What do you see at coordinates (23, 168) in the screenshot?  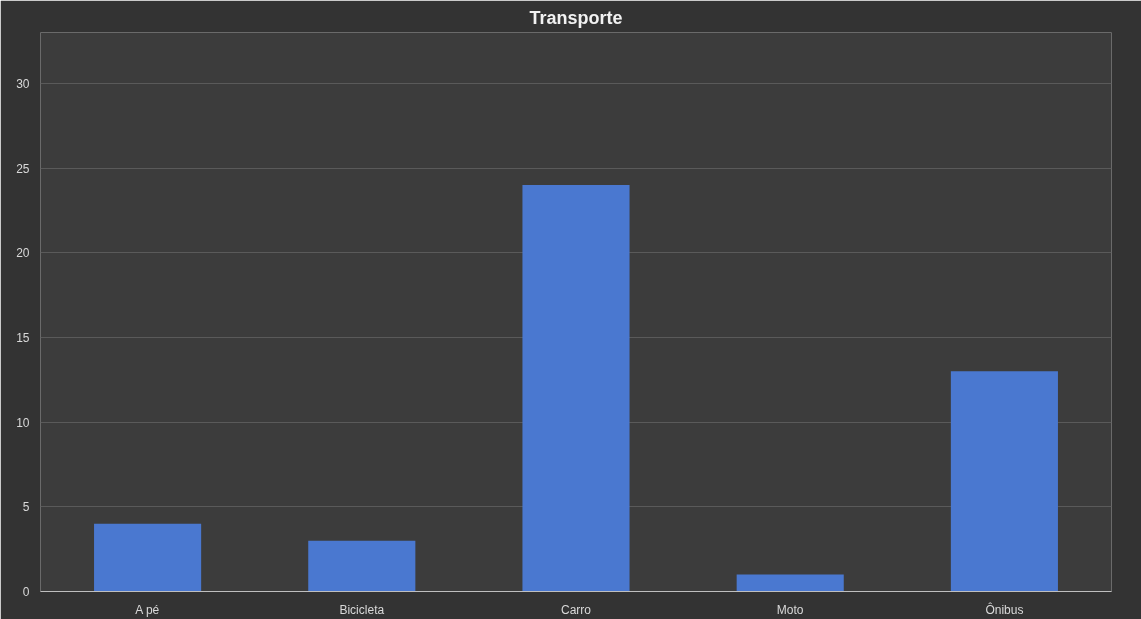 I see `y-tick-label: 25` at bounding box center [23, 168].